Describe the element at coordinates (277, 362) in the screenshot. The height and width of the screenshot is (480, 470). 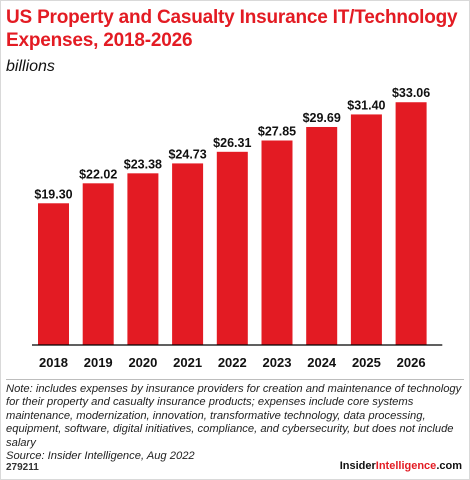
I see `x-tick-label-2023: 2023` at that location.